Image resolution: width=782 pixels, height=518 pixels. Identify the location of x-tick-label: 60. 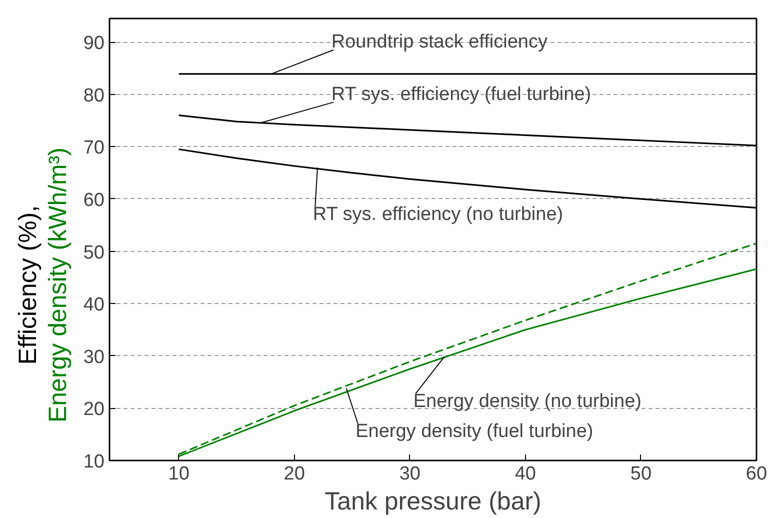
(757, 474).